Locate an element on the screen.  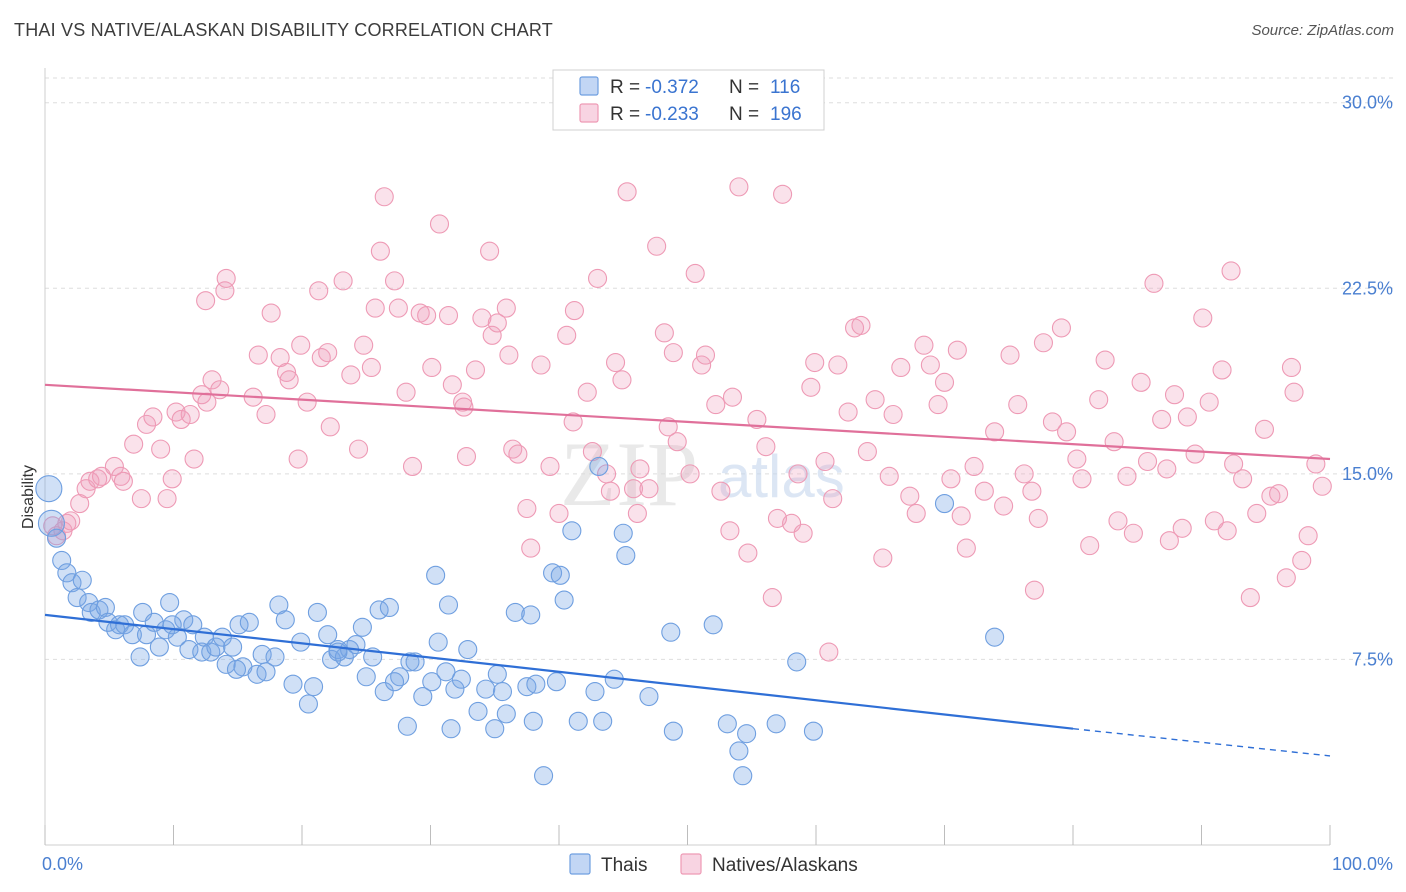
y-tick-label-0: 7.5% is located at coordinates (1372, 659).